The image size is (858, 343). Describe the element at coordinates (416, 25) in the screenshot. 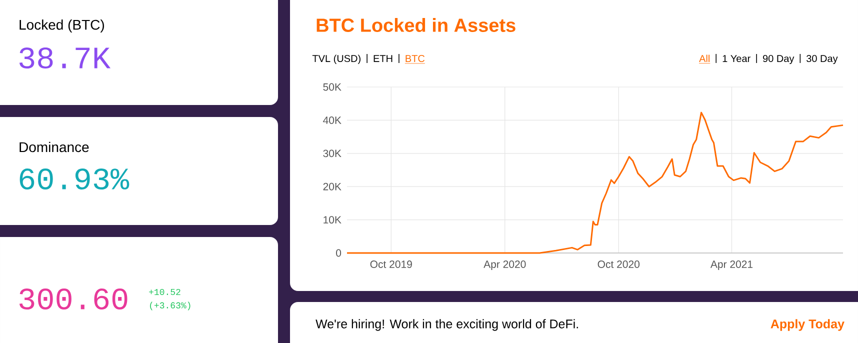

I see `chart-title: BTC Locked in Assets` at that location.